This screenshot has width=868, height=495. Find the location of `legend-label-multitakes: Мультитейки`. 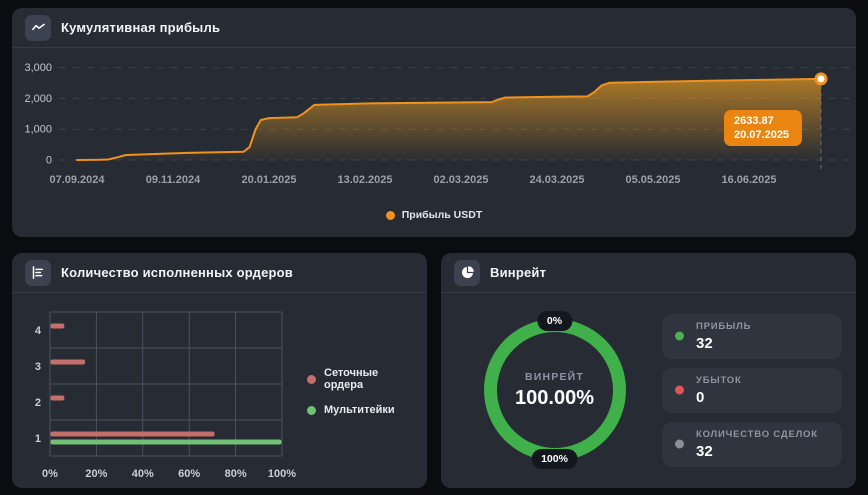

legend-label-multitakes: Мультитейки is located at coordinates (359, 410).